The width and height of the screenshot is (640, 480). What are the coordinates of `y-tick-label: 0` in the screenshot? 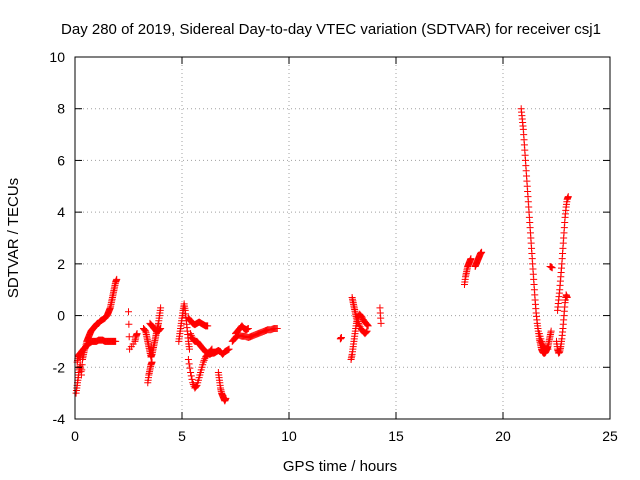 It's located at (61, 316).